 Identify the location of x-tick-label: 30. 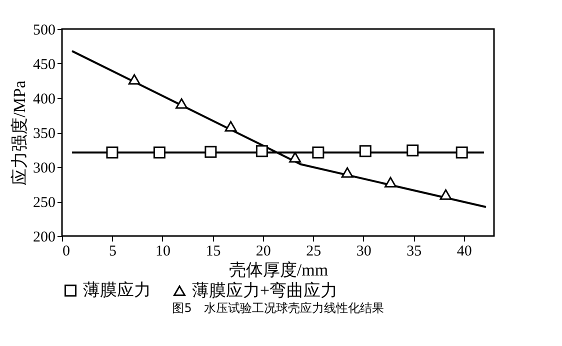
(364, 252).